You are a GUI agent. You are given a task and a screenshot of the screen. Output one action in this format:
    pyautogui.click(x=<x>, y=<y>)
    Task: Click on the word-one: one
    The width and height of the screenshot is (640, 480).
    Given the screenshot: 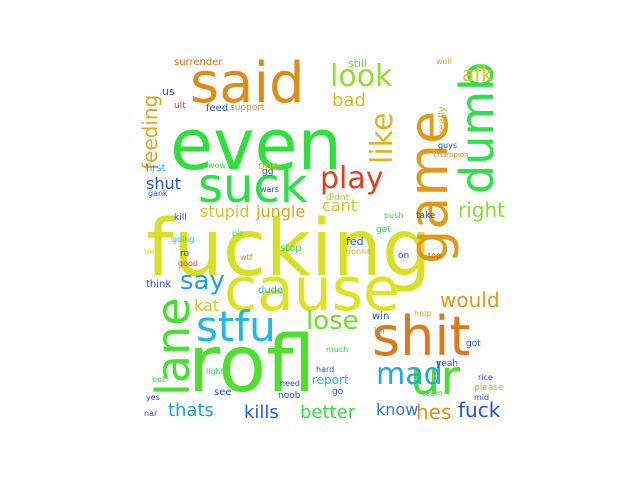 What is the action you would take?
    pyautogui.click(x=268, y=165)
    